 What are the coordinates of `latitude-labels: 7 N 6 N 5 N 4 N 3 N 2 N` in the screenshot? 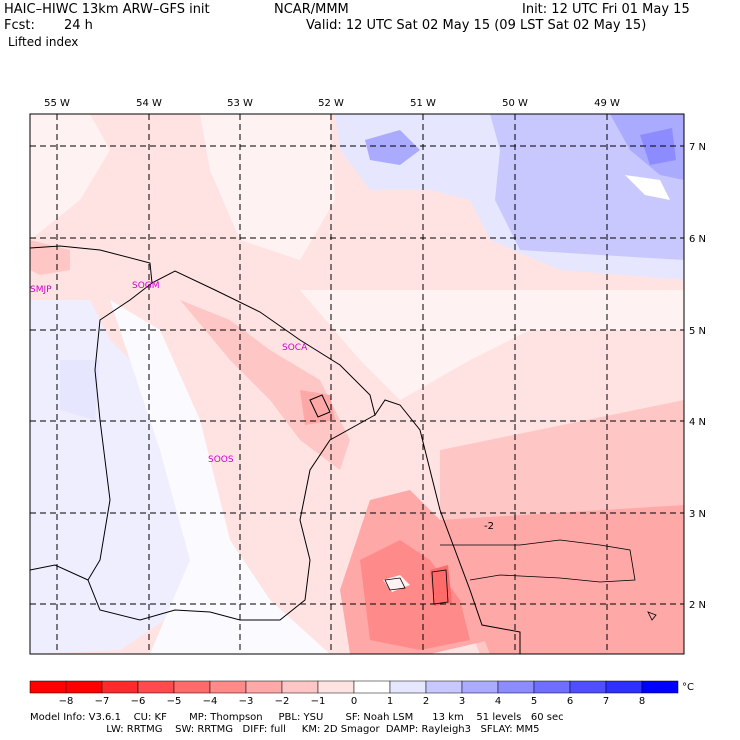 It's located at (697, 376).